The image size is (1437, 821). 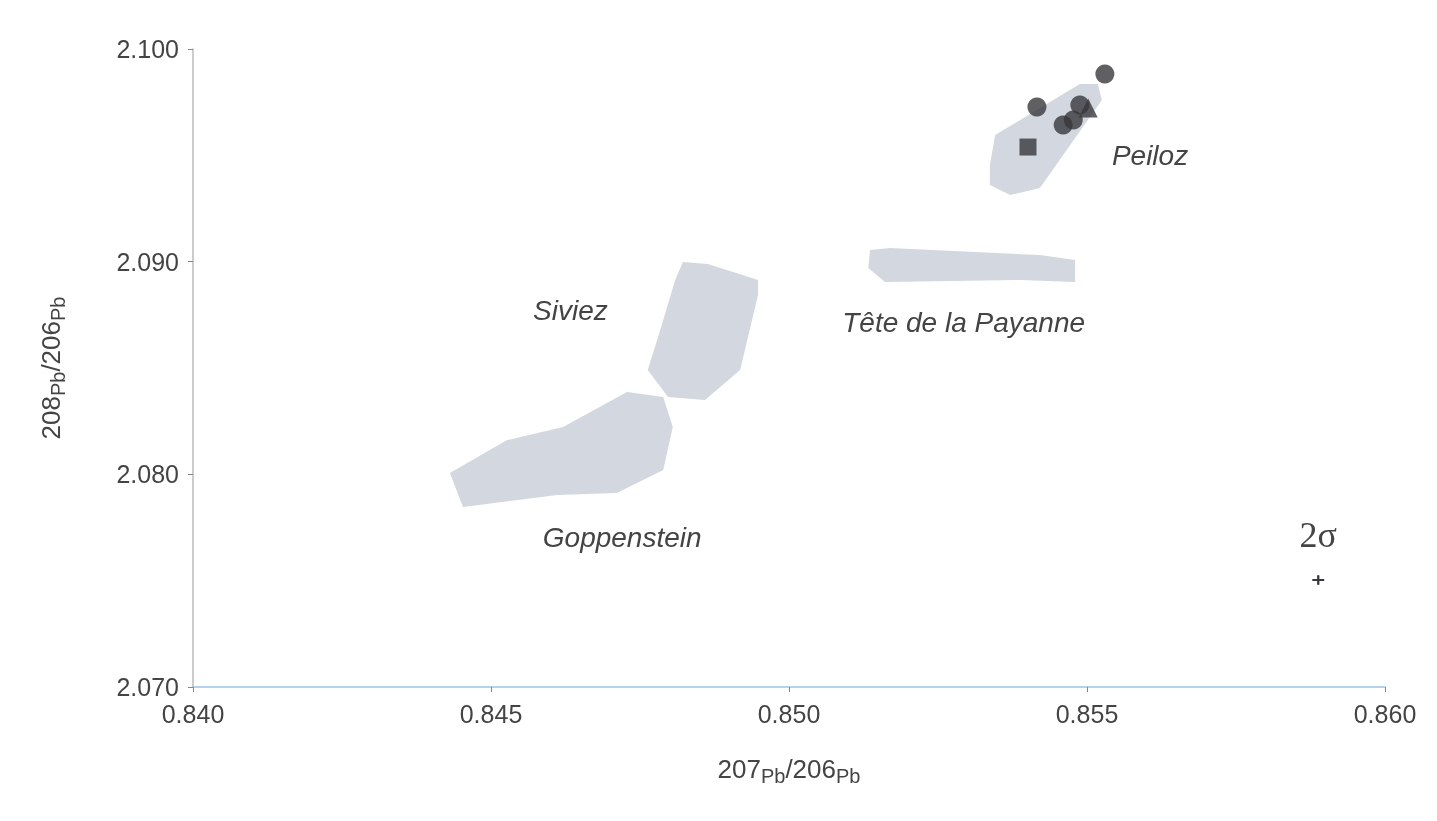 I want to click on series-label: Siviez, so click(x=570, y=310).